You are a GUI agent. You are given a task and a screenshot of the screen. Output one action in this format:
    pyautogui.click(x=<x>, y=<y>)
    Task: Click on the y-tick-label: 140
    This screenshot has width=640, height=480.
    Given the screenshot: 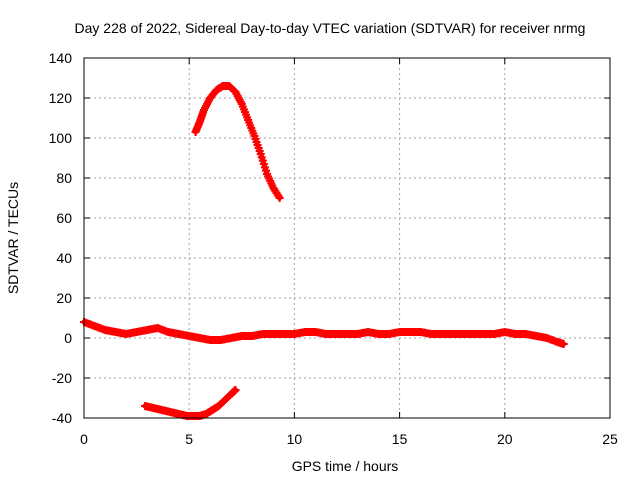 What is the action you would take?
    pyautogui.click(x=61, y=58)
    